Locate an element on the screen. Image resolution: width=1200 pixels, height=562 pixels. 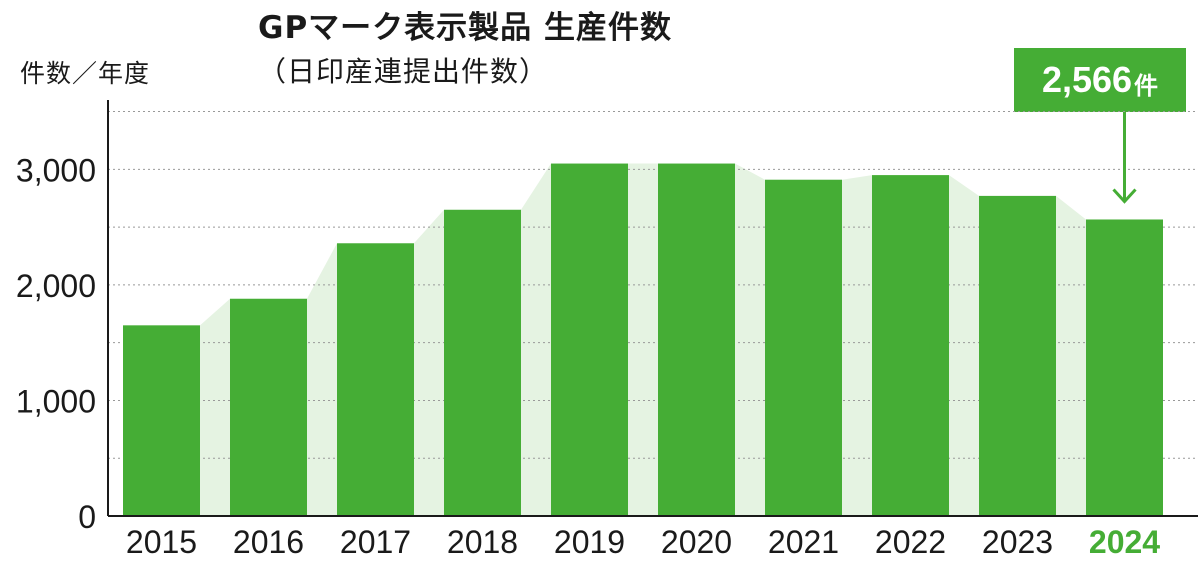
y-tick-label: 3,000 is located at coordinates (56, 170).